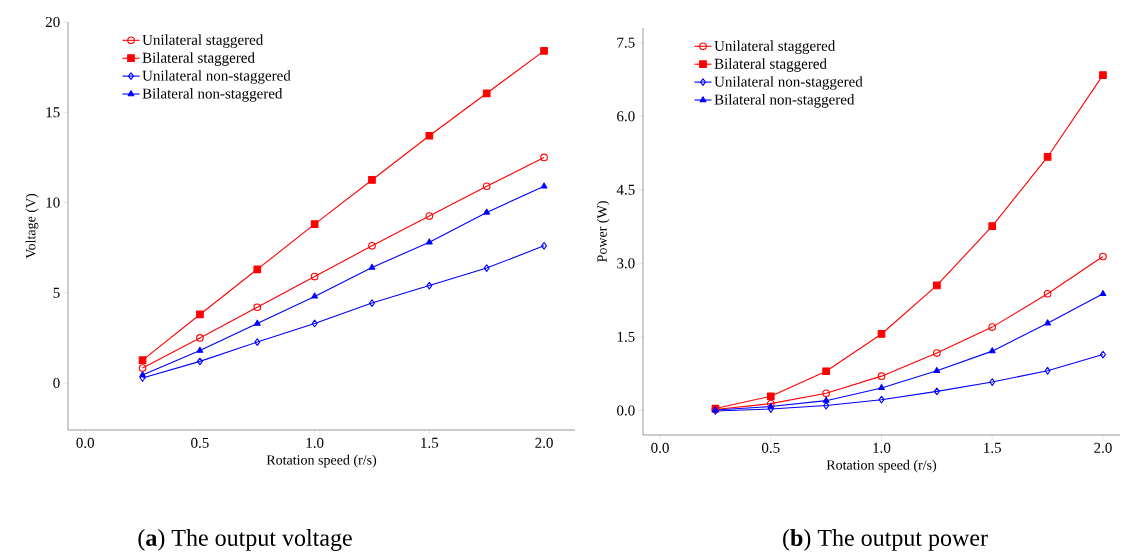 The height and width of the screenshot is (556, 1123). I want to click on y-tick-label: 0, so click(56, 383).